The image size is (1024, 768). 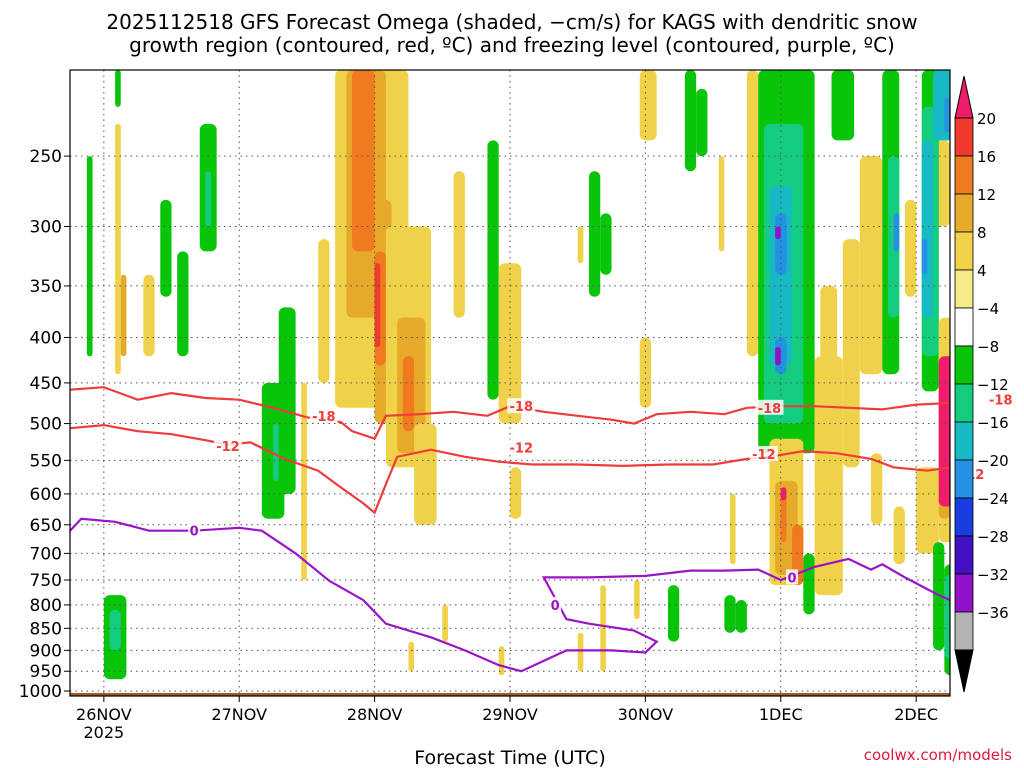 I want to click on colorbar-label: −4, so click(x=988, y=309).